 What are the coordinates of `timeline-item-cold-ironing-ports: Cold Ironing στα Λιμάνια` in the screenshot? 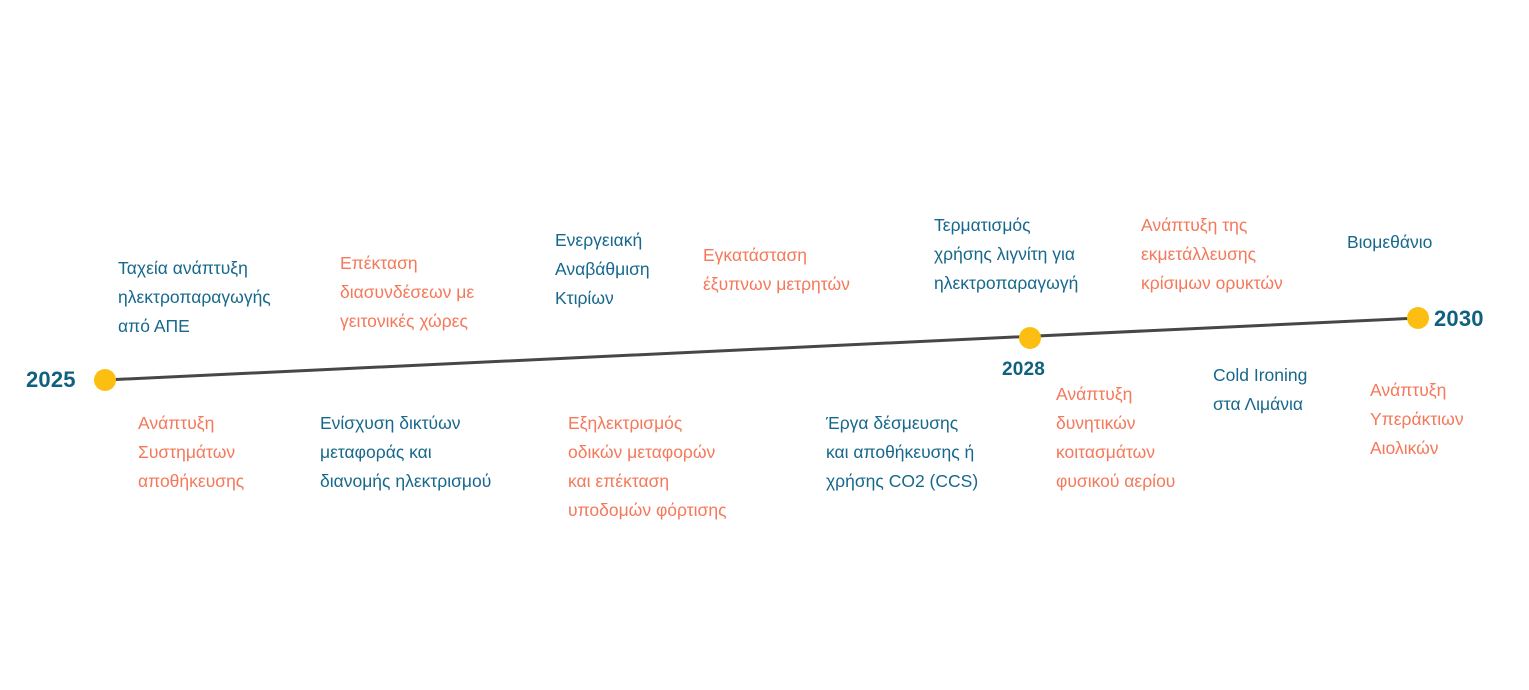 It's located at (1260, 389).